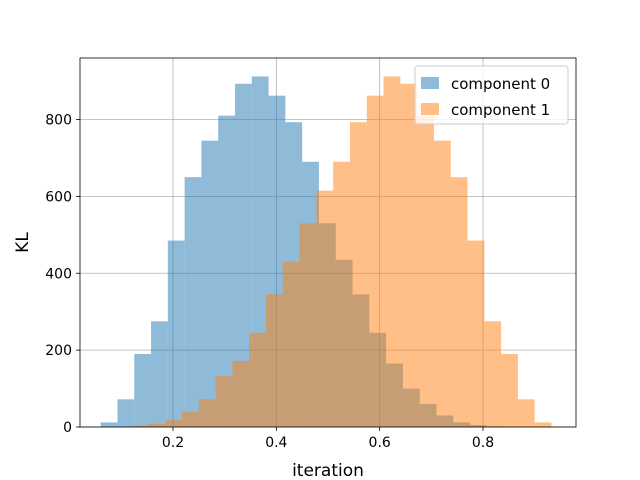  I want to click on legend-label-1: component 1, so click(500, 110).